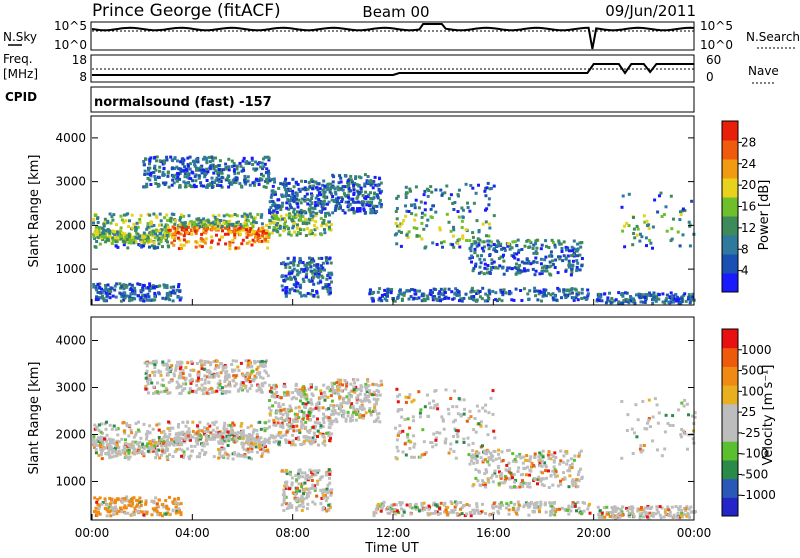  I want to click on nsky-trace, so click(393, 36).